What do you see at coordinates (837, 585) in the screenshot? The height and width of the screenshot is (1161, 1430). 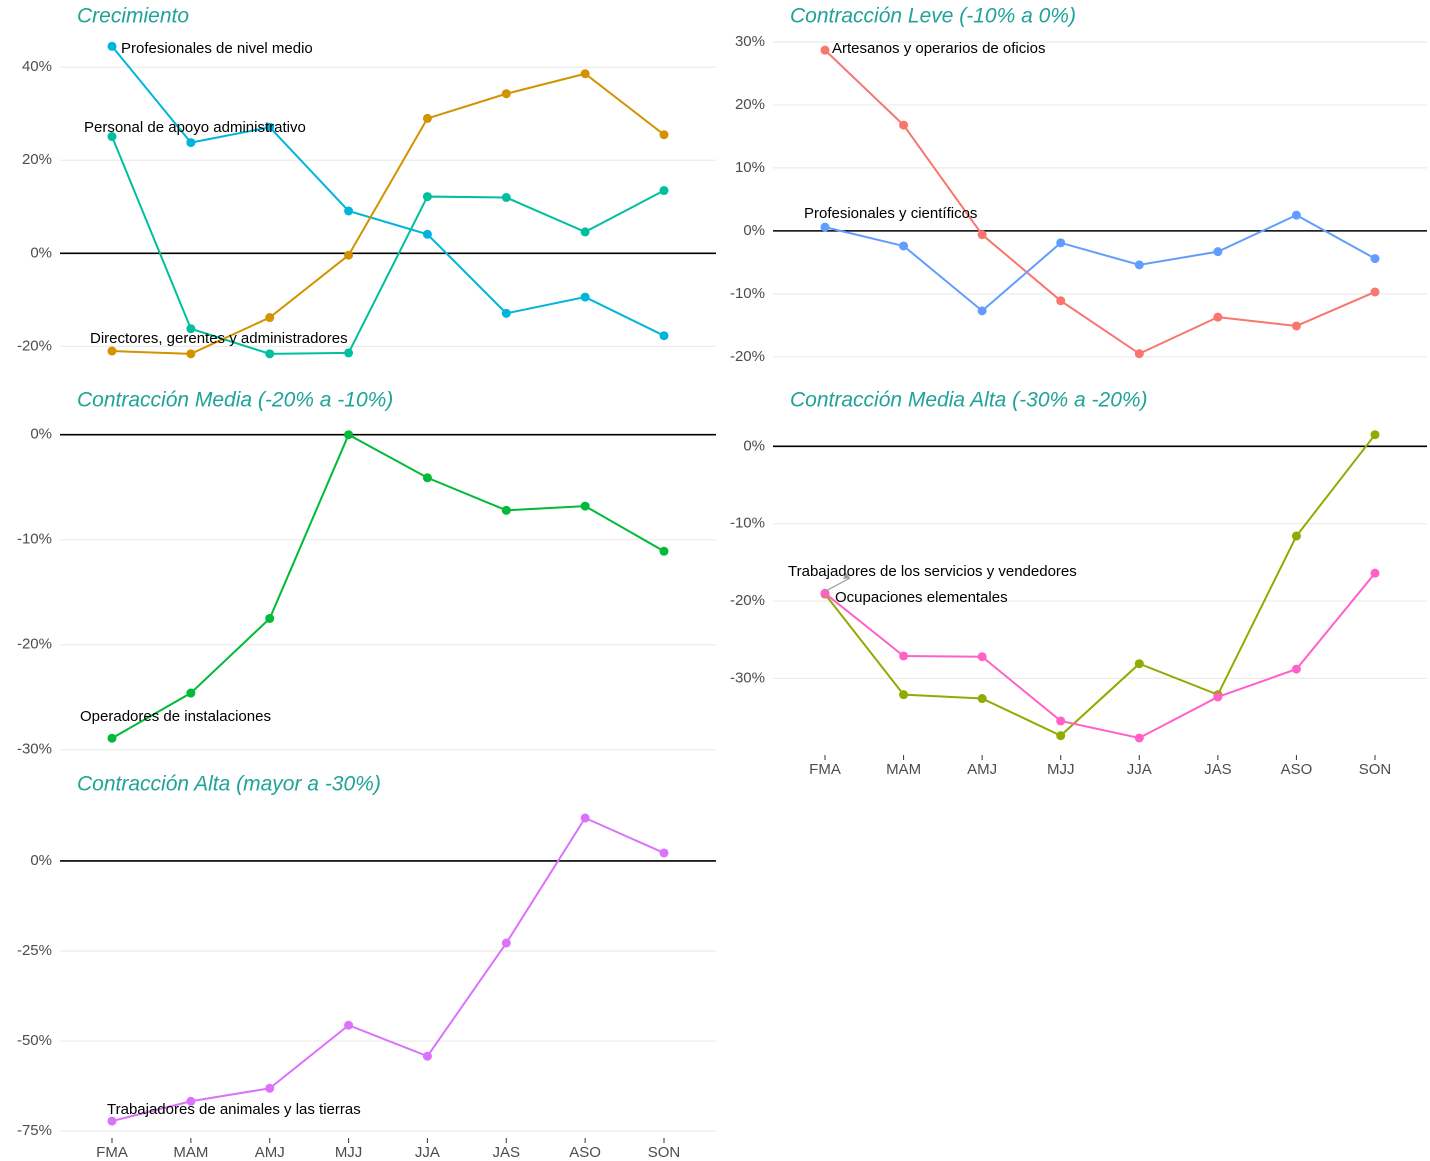 I see `label-arrow` at bounding box center [837, 585].